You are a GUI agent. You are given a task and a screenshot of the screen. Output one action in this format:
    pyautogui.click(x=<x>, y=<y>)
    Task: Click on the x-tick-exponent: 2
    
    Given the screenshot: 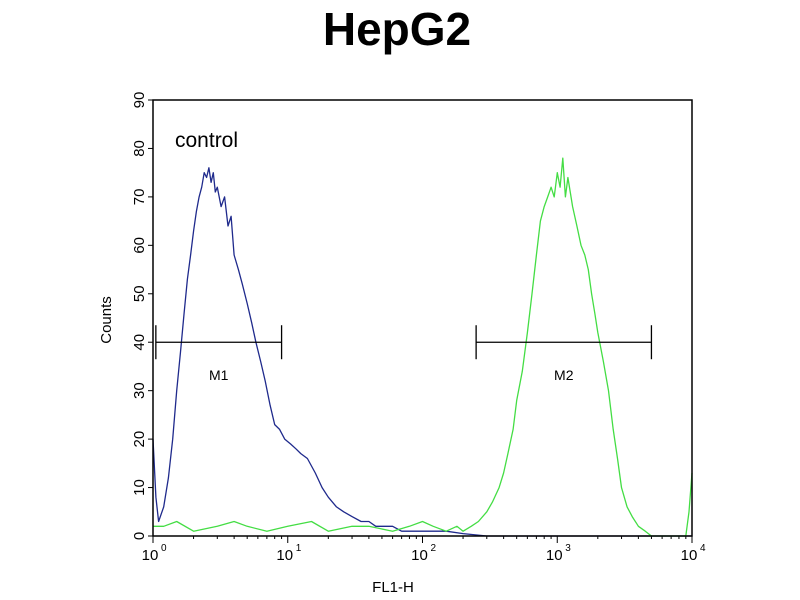 What is the action you would take?
    pyautogui.click(x=434, y=548)
    